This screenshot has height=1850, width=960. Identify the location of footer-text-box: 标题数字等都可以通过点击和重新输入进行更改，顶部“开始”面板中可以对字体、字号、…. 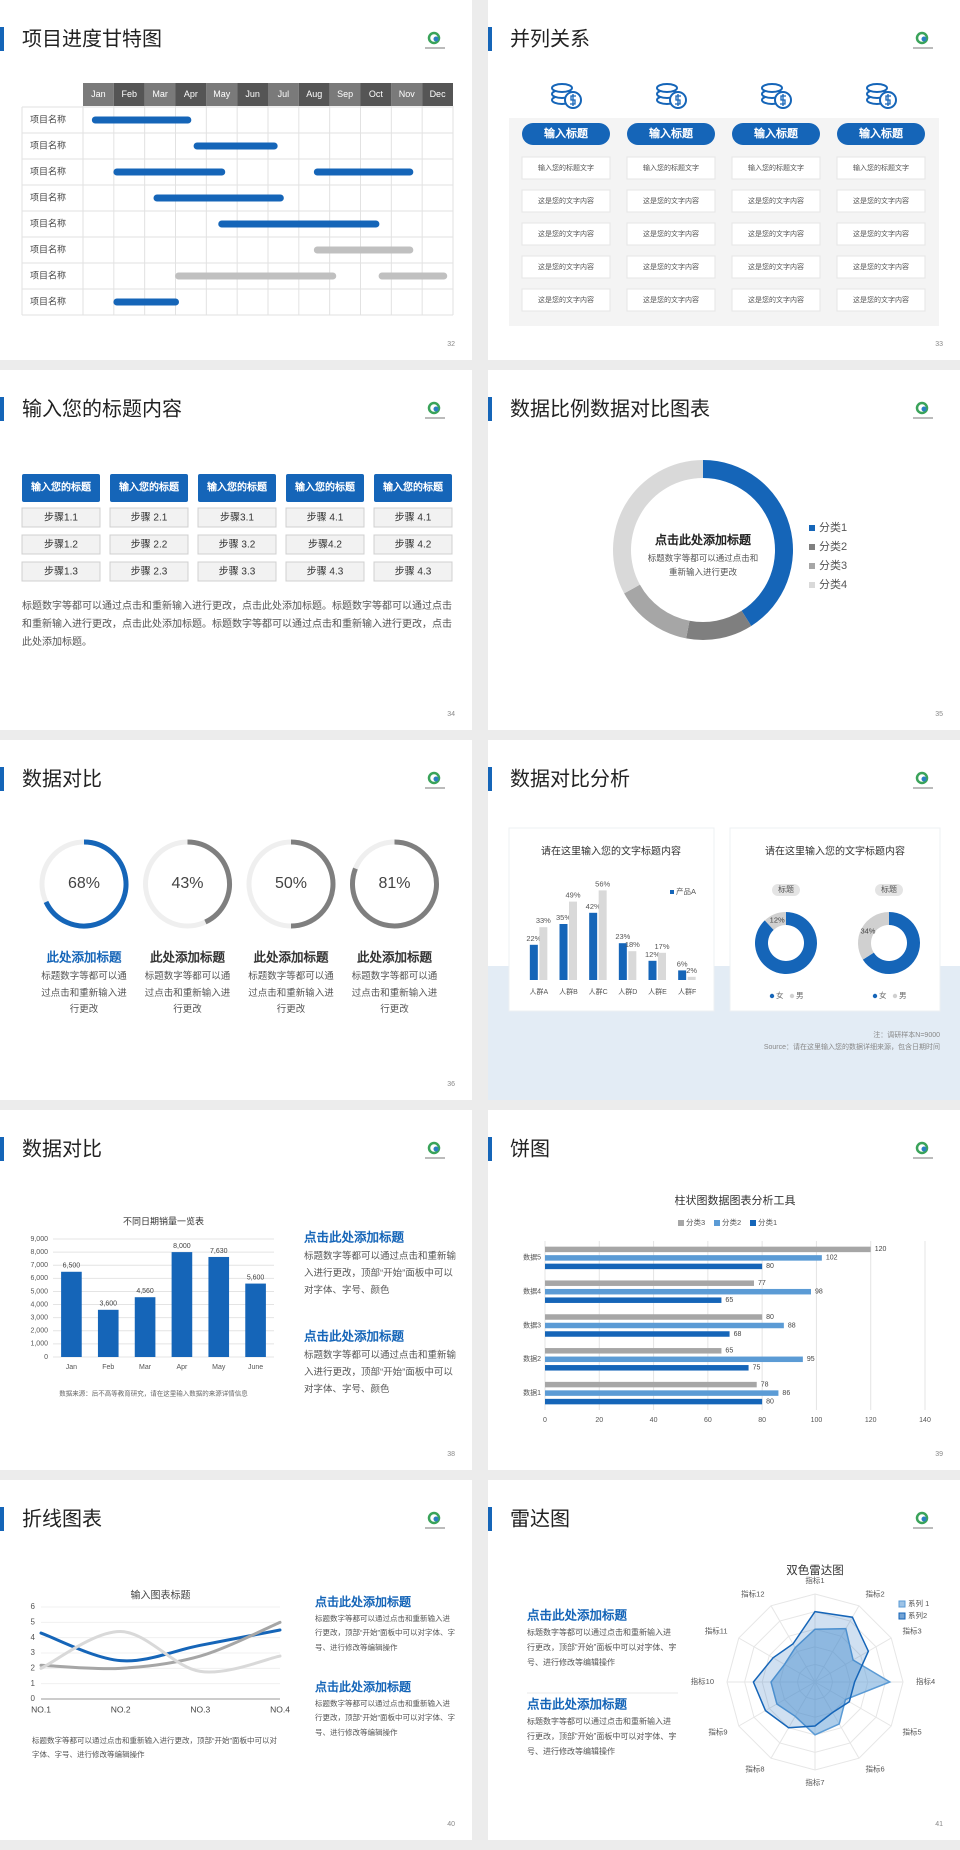
(154, 1748).